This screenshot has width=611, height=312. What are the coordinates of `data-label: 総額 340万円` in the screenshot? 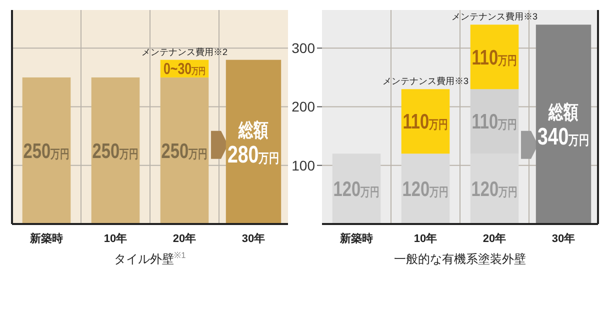 It's located at (563, 126).